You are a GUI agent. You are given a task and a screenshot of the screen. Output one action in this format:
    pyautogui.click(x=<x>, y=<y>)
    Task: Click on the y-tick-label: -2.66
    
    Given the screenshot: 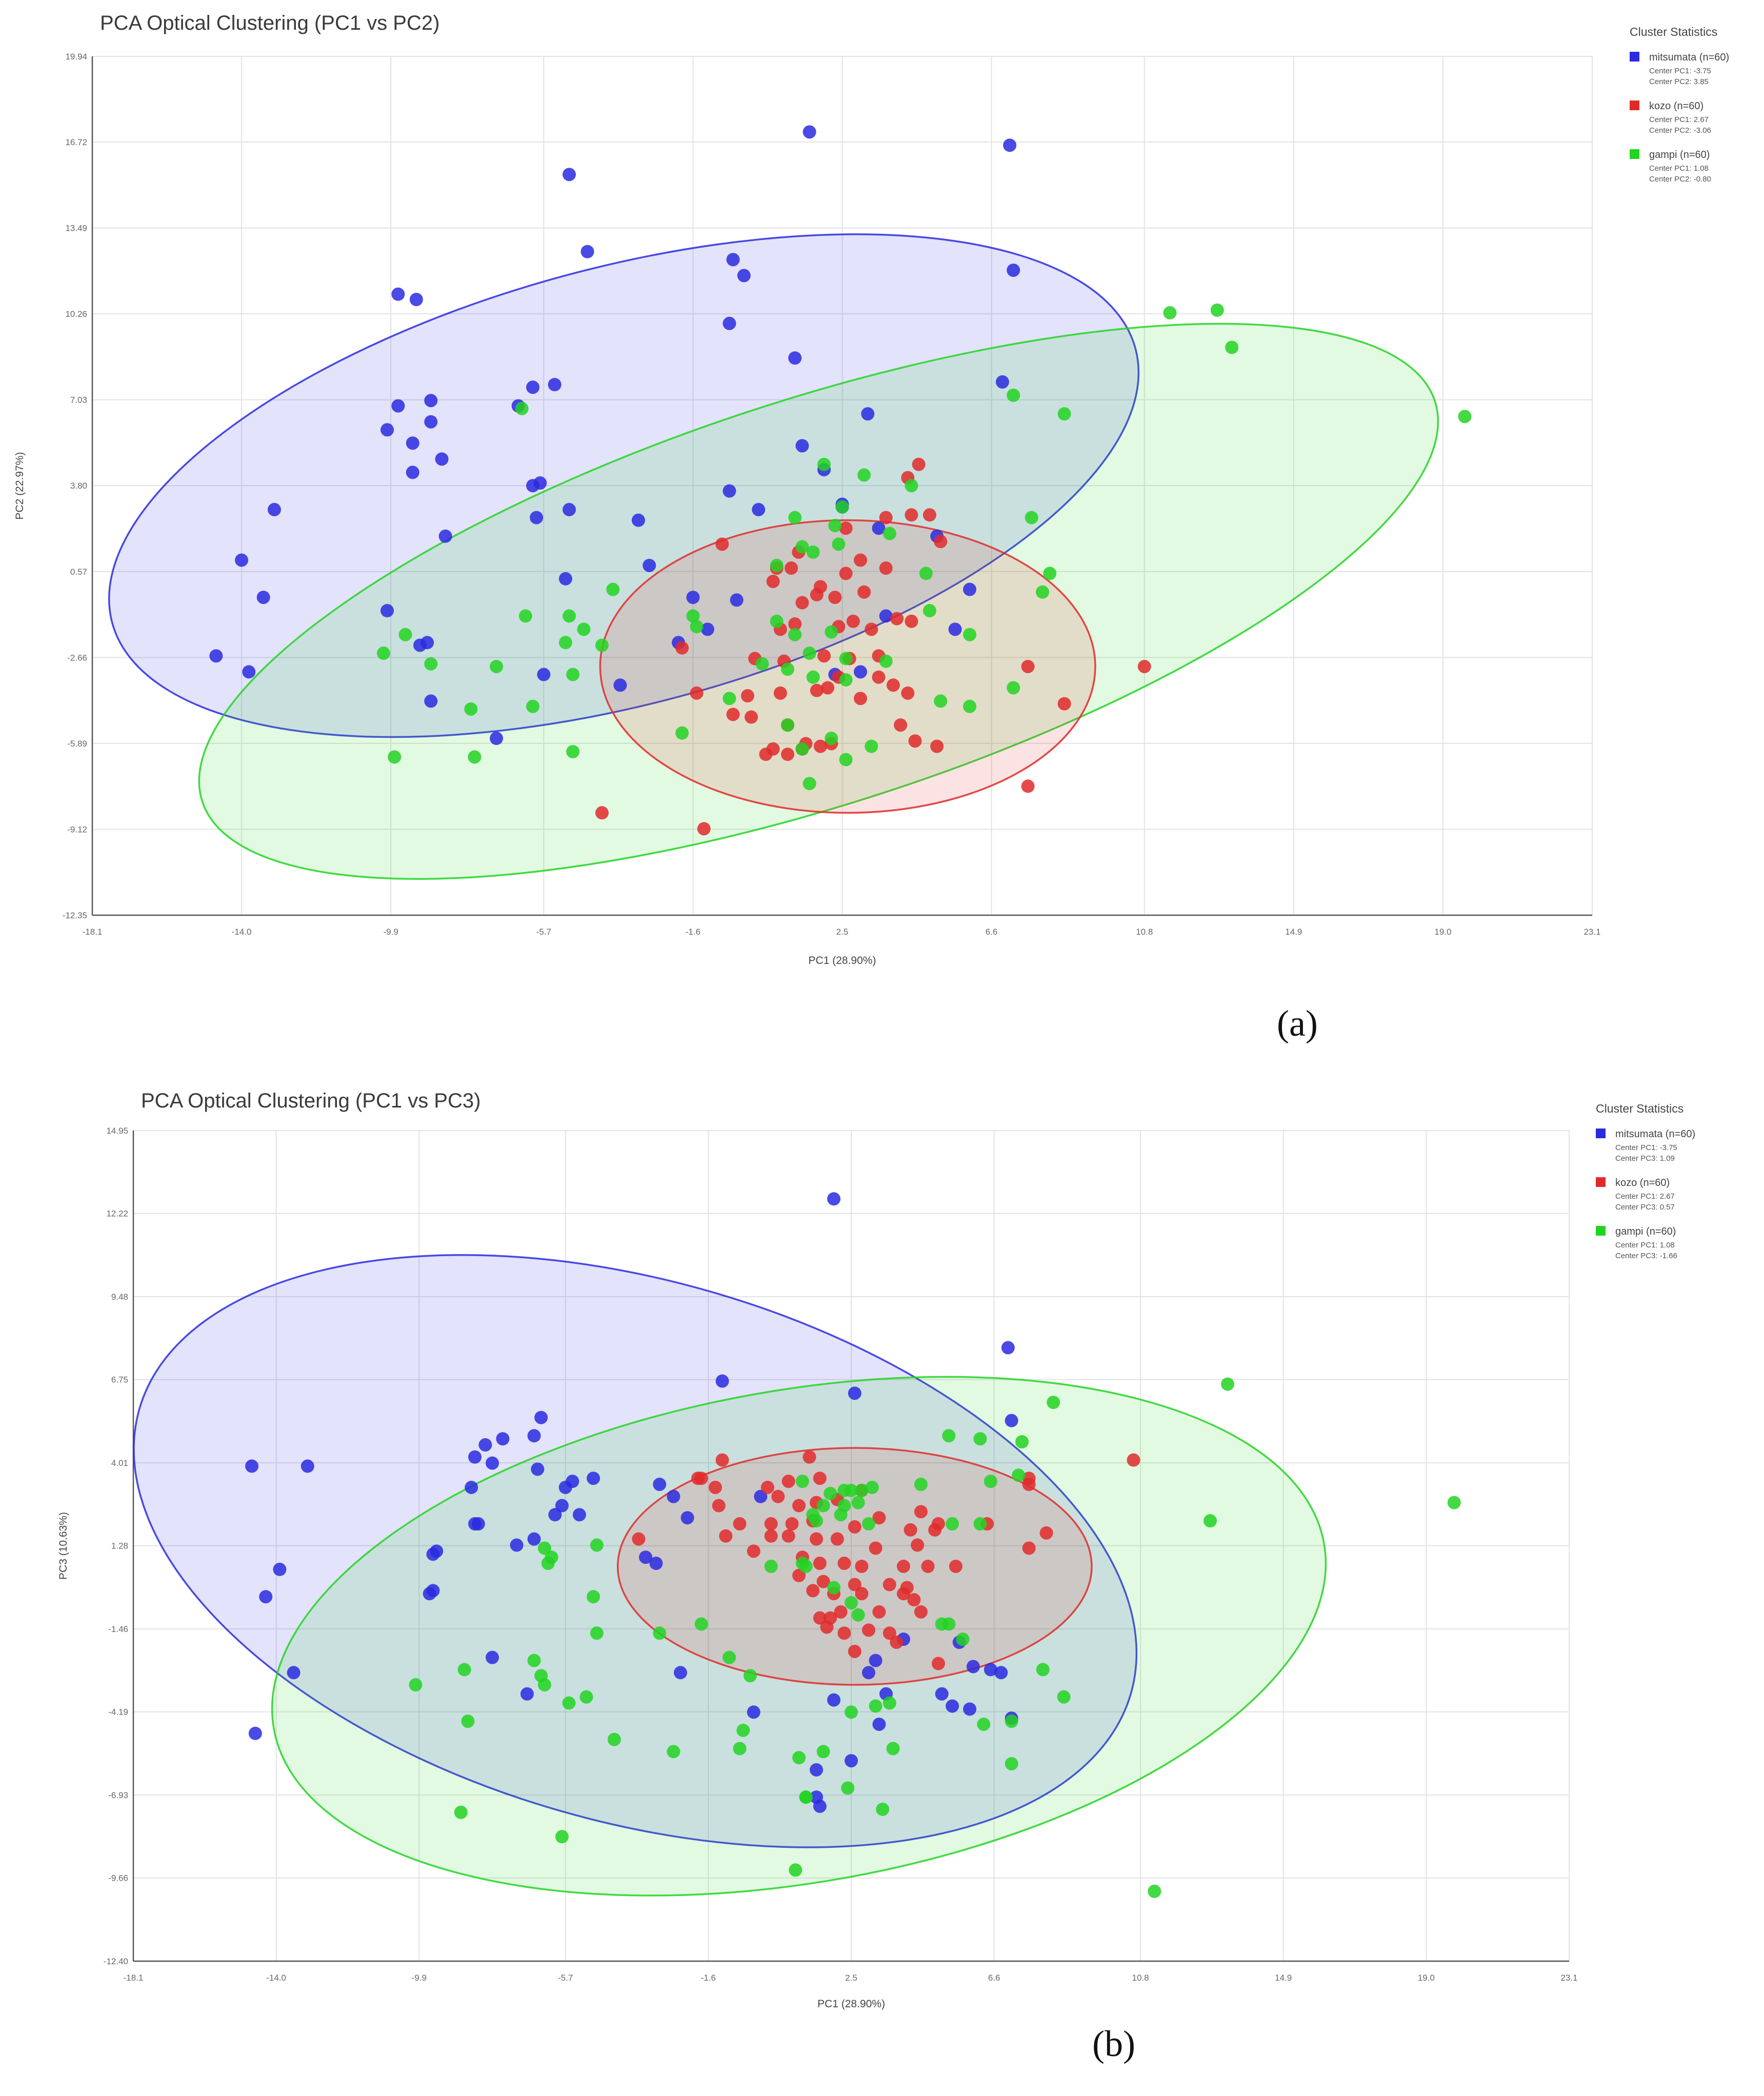 What is the action you would take?
    pyautogui.click(x=77, y=657)
    